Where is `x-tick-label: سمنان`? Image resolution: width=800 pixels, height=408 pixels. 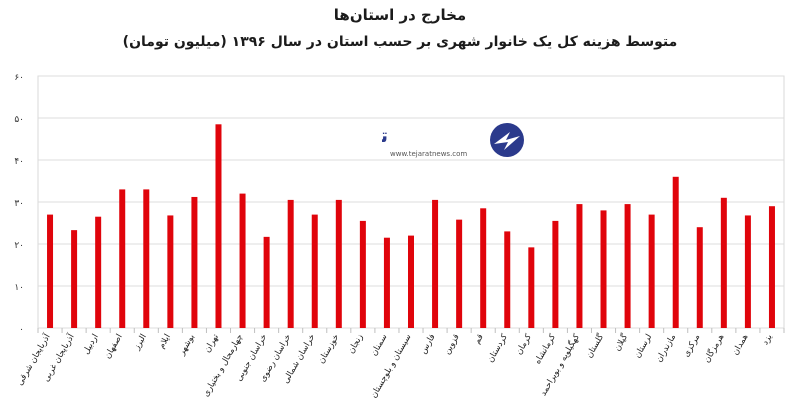 x-tick-label: سمنان is located at coordinates (379, 345).